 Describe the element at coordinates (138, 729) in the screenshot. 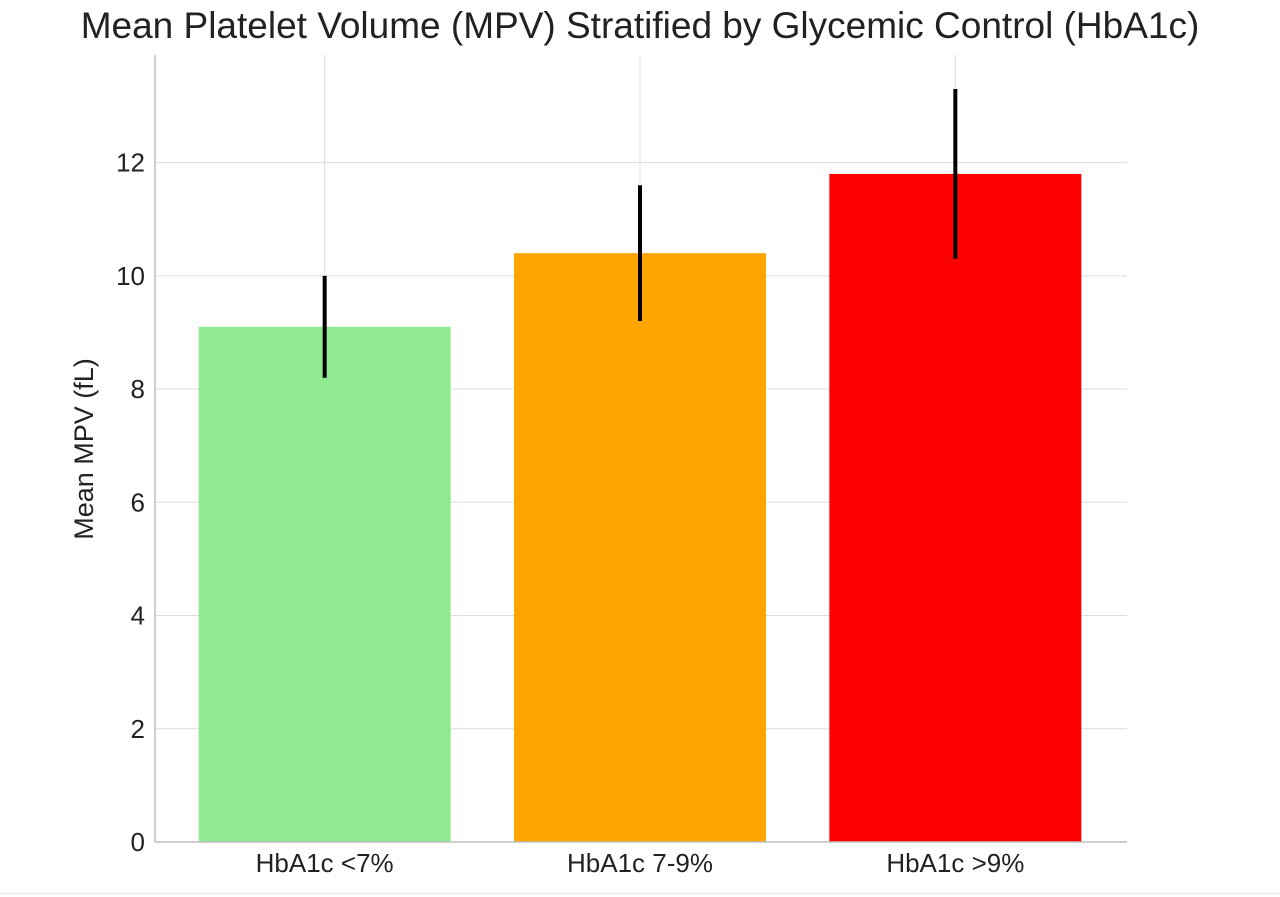

I see `y-tick-label: 2` at that location.